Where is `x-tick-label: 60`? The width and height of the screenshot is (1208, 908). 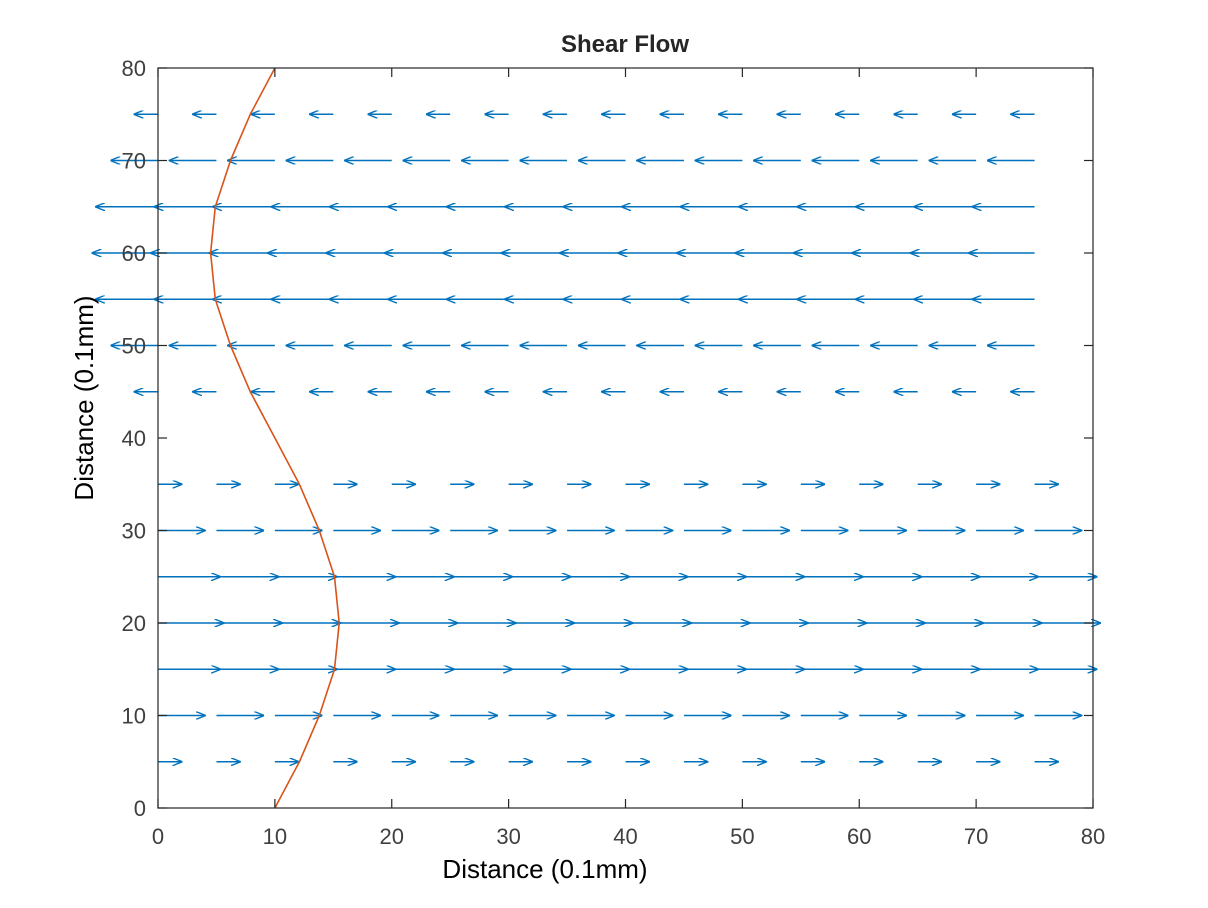 x-tick-label: 60 is located at coordinates (859, 836).